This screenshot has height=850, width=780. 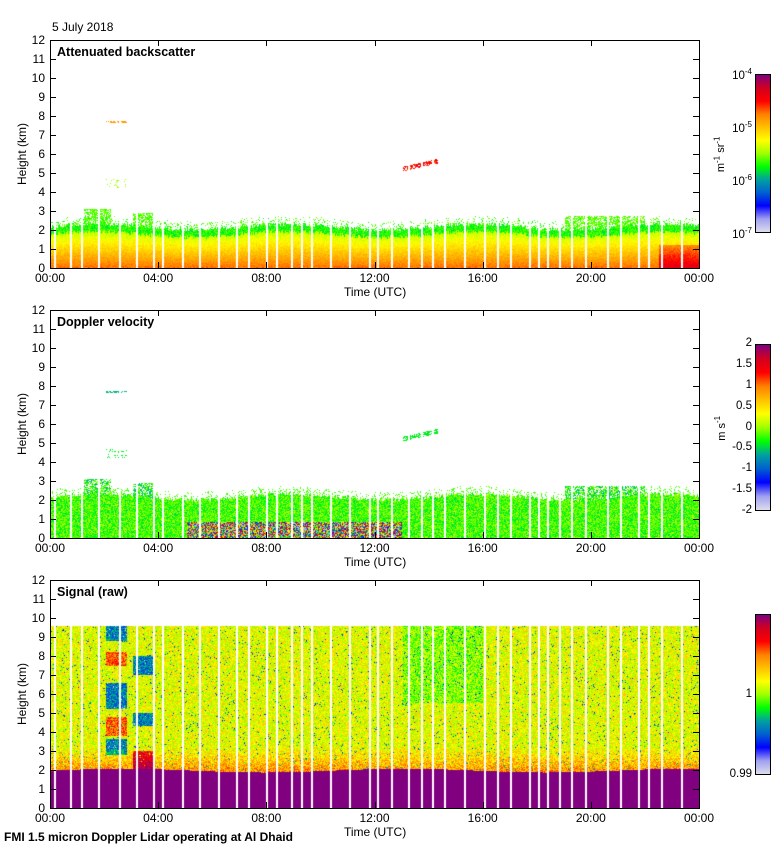 What do you see at coordinates (375, 292) in the screenshot?
I see `x-axis-label: Time (UTC)` at bounding box center [375, 292].